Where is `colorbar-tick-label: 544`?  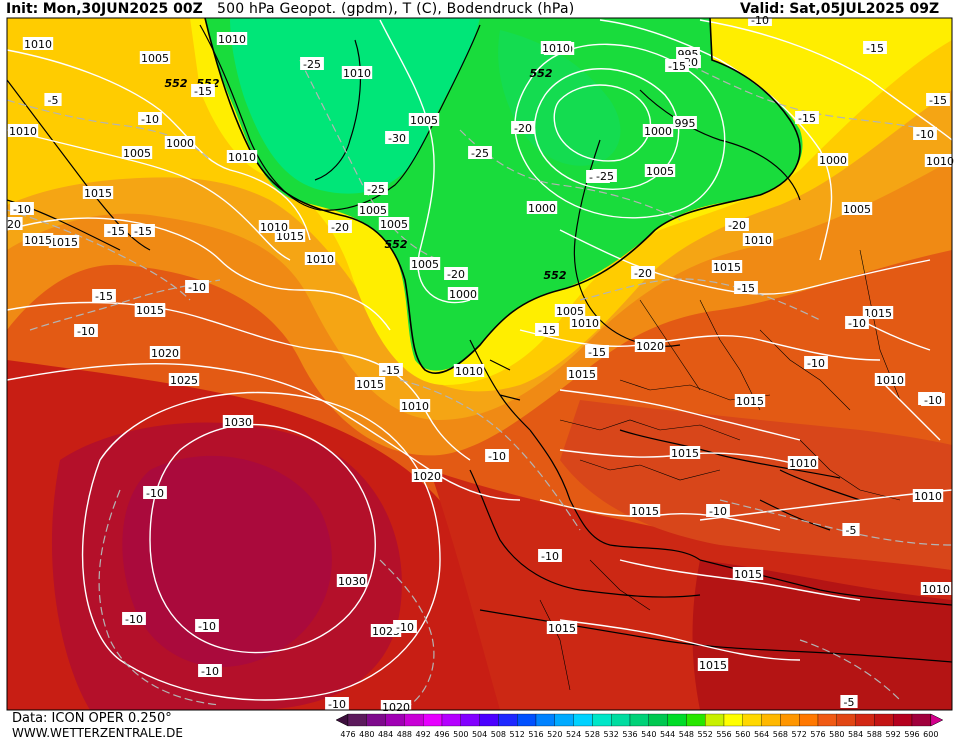
colorbar-tick-label: 544 is located at coordinates (667, 734).